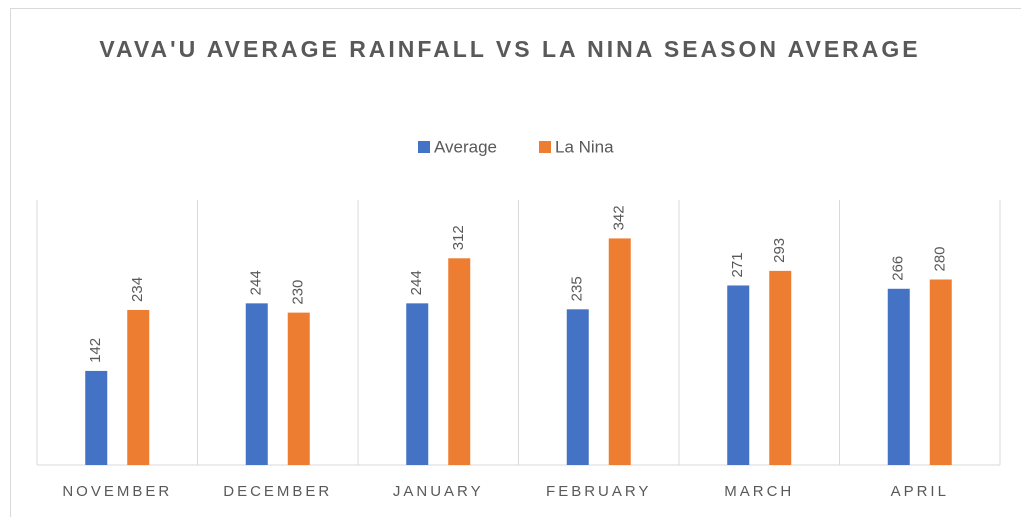 The width and height of the screenshot is (1021, 517). What do you see at coordinates (95, 350) in the screenshot?
I see `data-label: 142` at bounding box center [95, 350].